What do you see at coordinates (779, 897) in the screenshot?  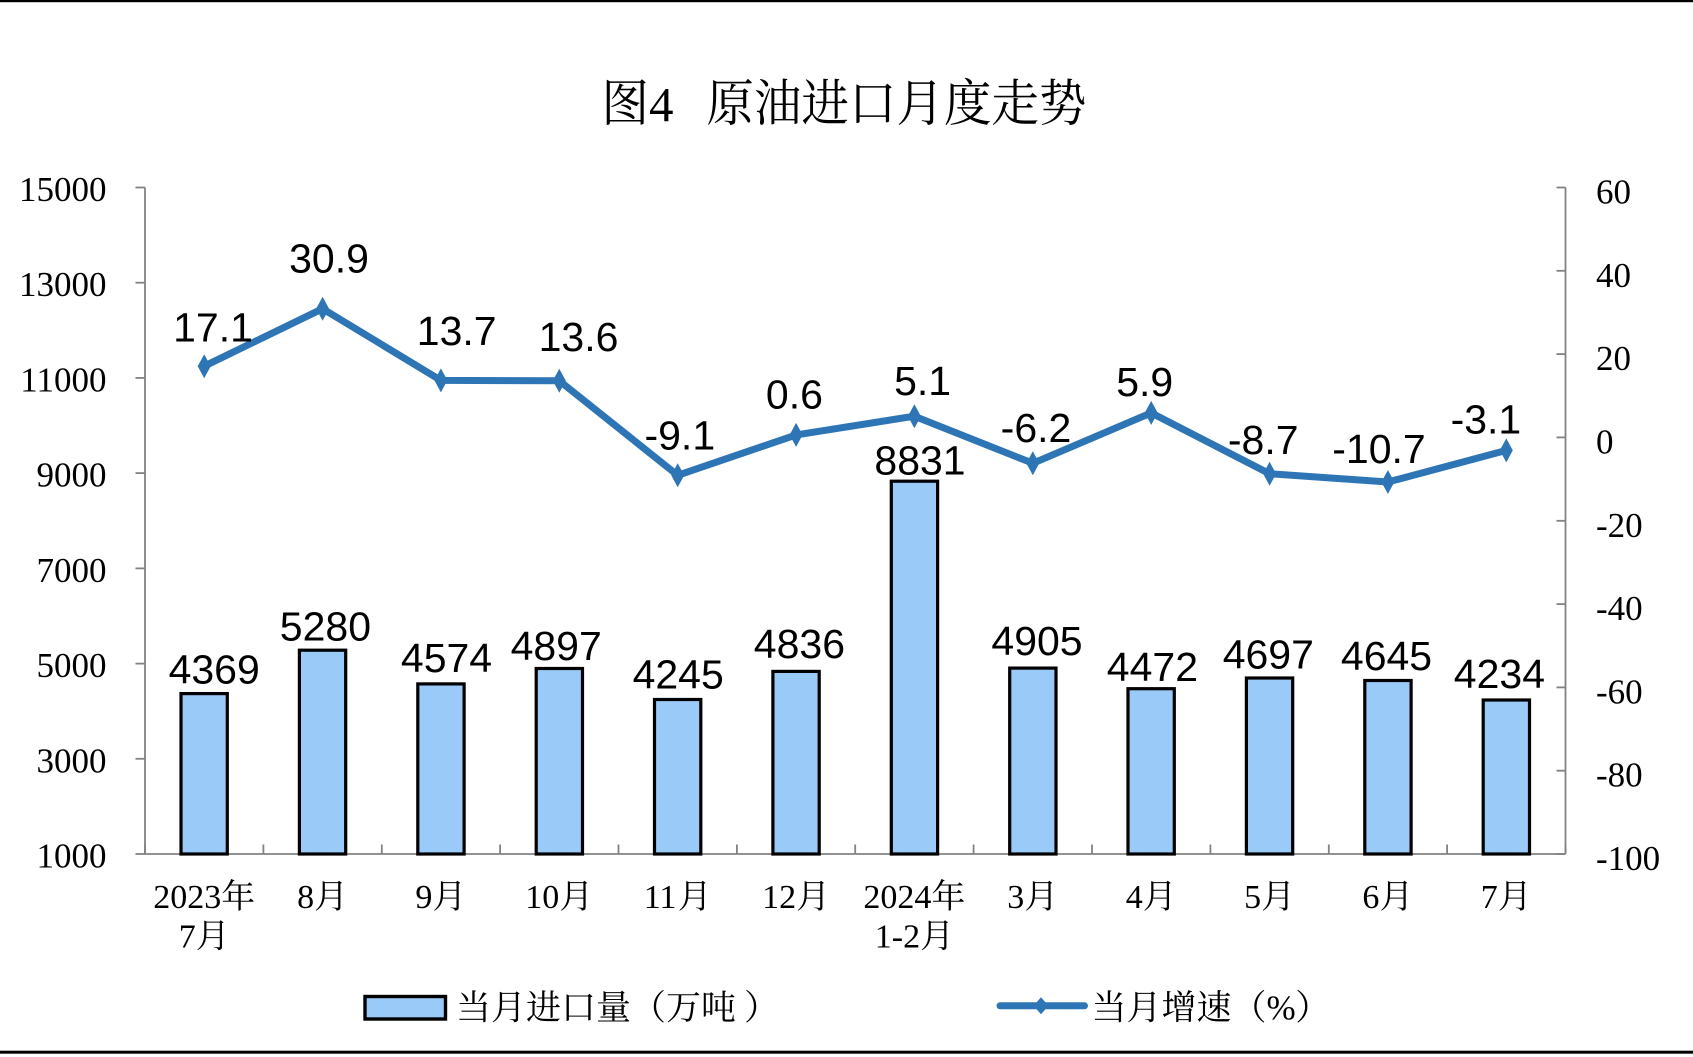 I see `svg-text: 12` at bounding box center [779, 897].